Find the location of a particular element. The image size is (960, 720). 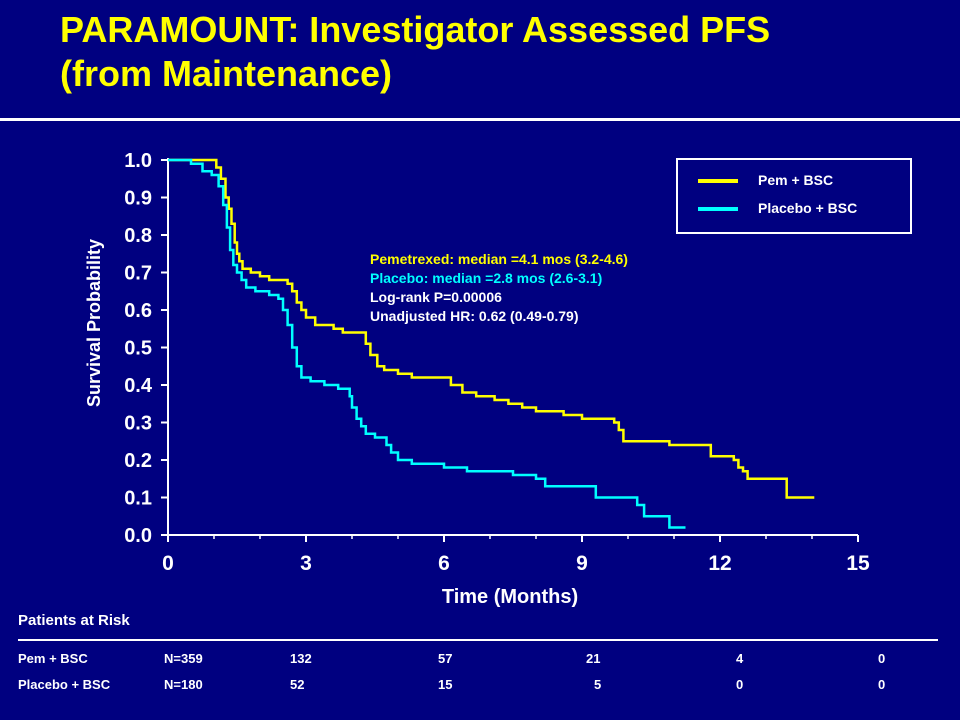

risk-cell: N=180 is located at coordinates (183, 684).